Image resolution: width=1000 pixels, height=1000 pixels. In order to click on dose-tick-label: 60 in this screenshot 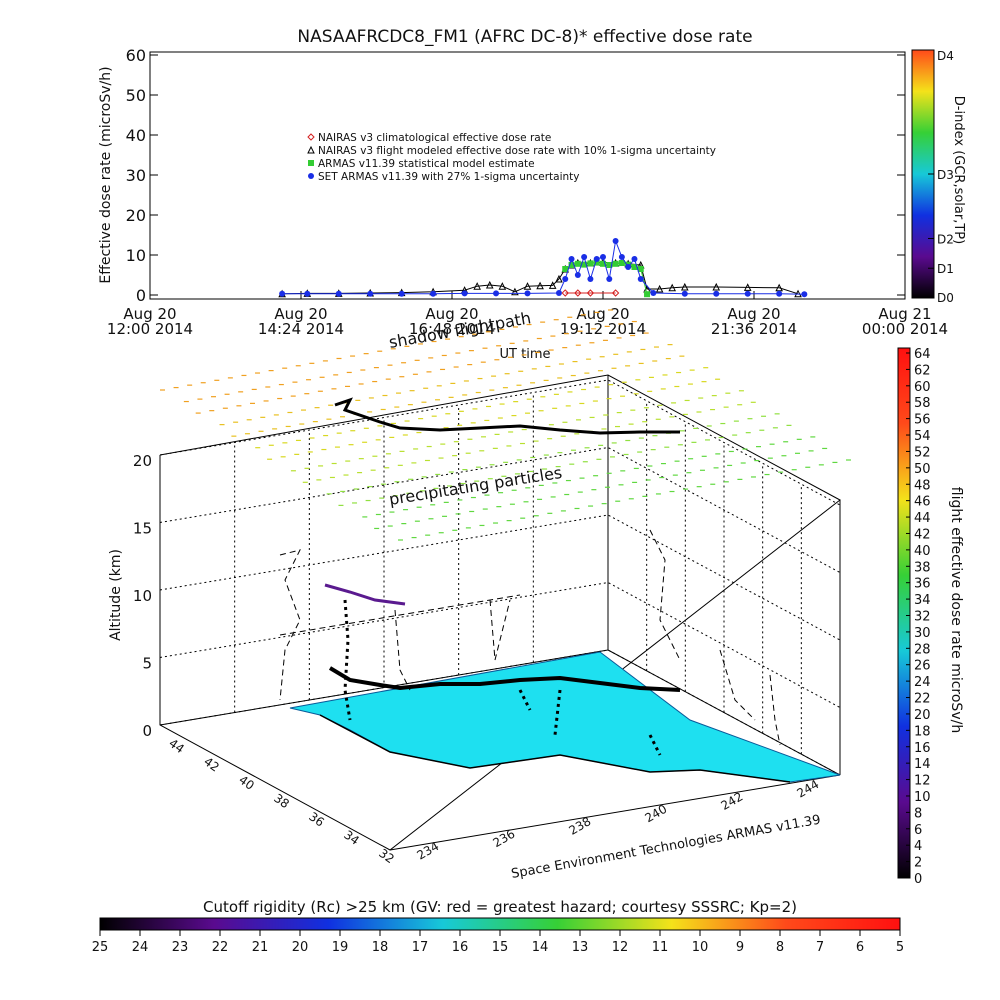, I will do `click(922, 387)`.